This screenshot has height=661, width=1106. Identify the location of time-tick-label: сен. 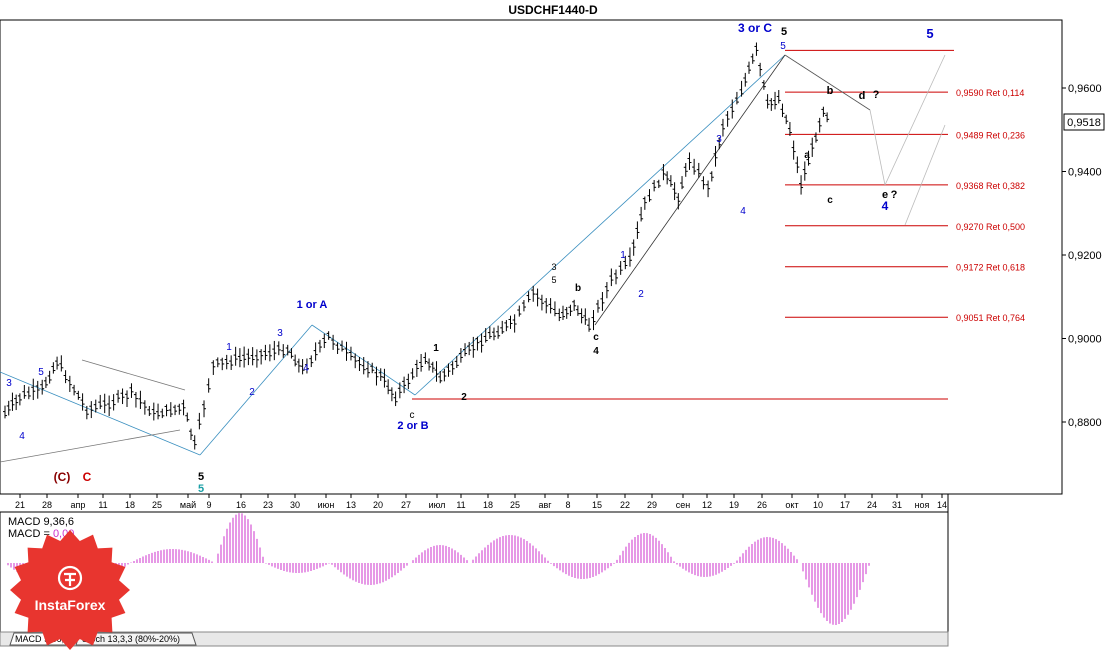
(683, 505).